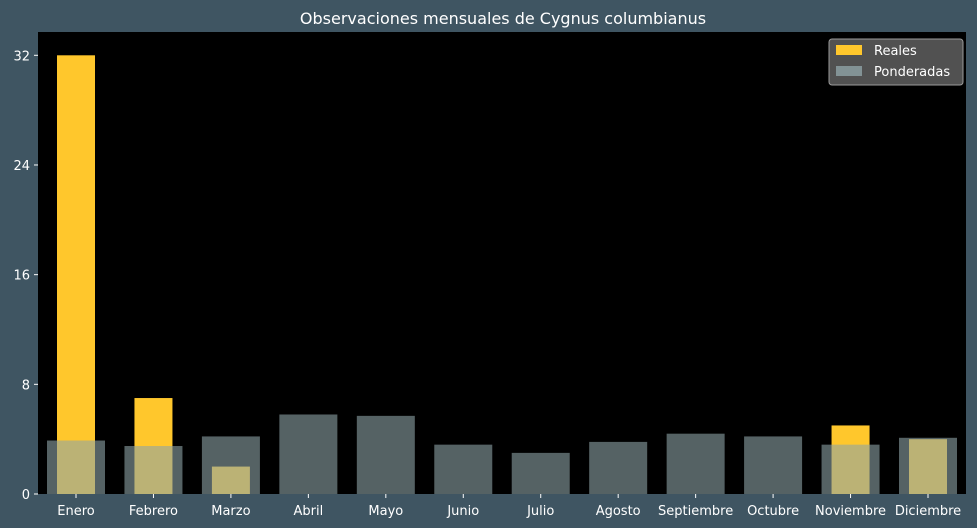 The width and height of the screenshot is (977, 528). I want to click on x-tick-label: Marzo, so click(230, 511).